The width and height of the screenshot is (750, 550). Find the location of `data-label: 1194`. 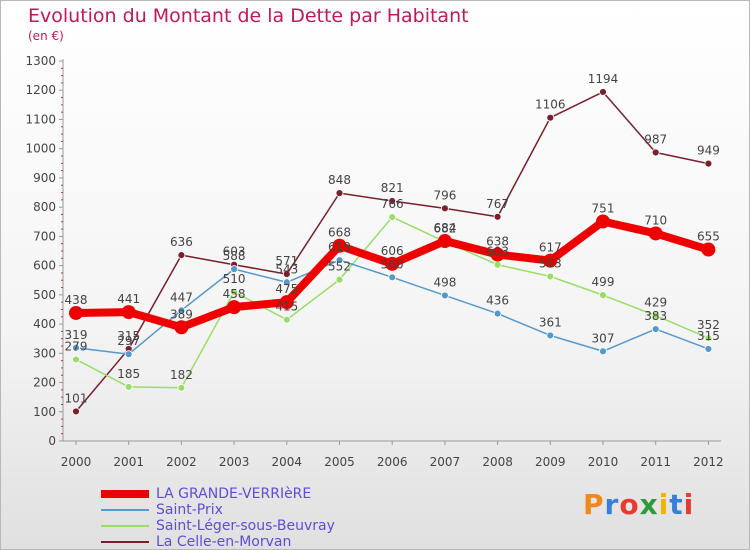

data-label: 1194 is located at coordinates (603, 79).